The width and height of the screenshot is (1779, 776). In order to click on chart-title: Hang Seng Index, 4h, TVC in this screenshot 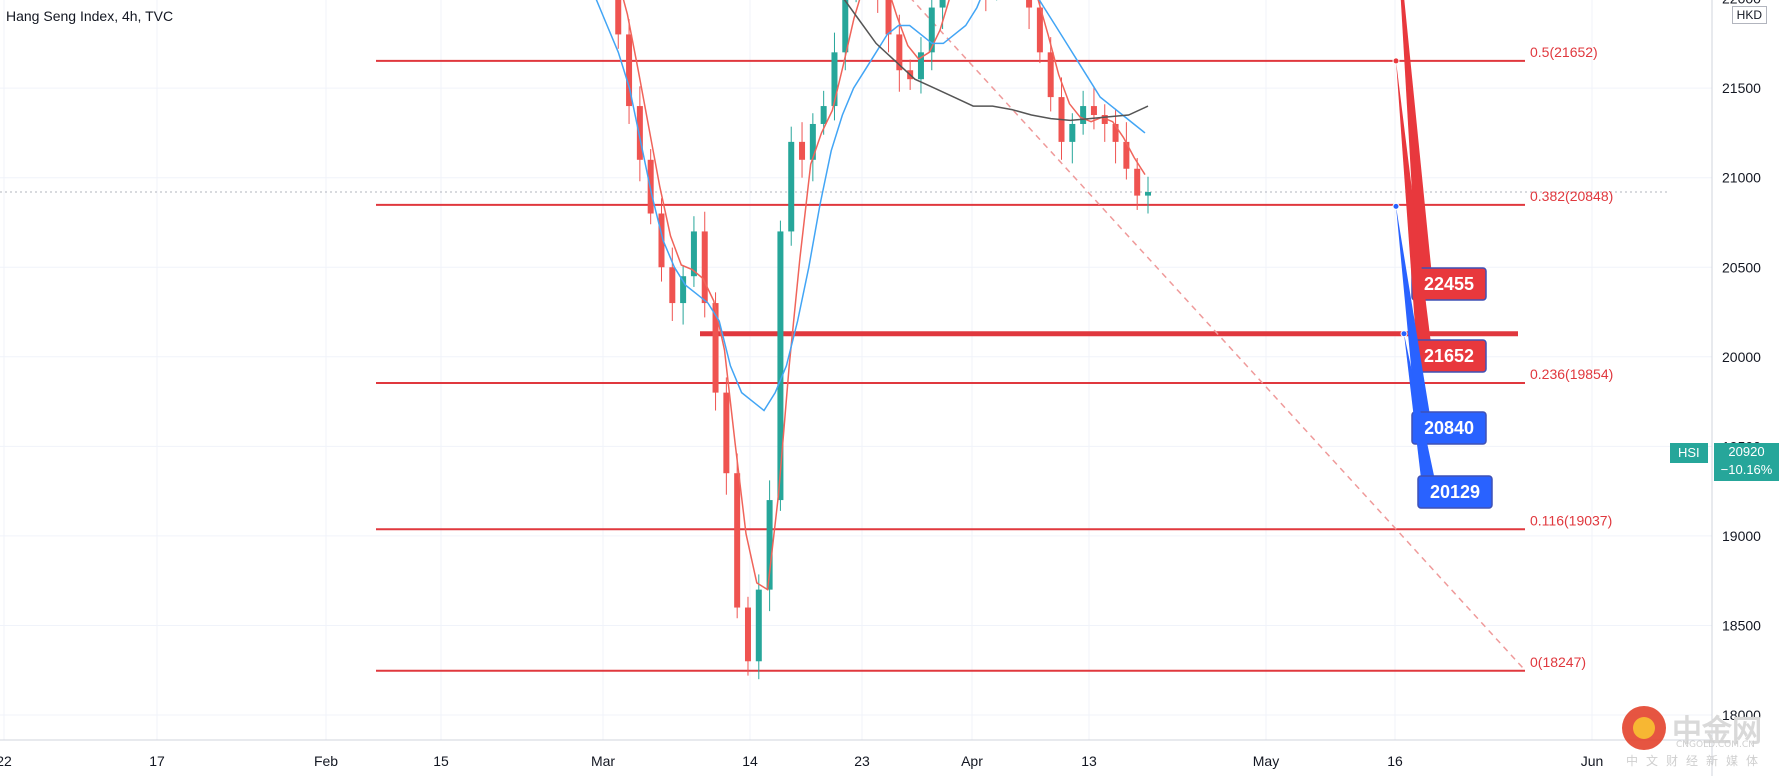, I will do `click(90, 16)`.